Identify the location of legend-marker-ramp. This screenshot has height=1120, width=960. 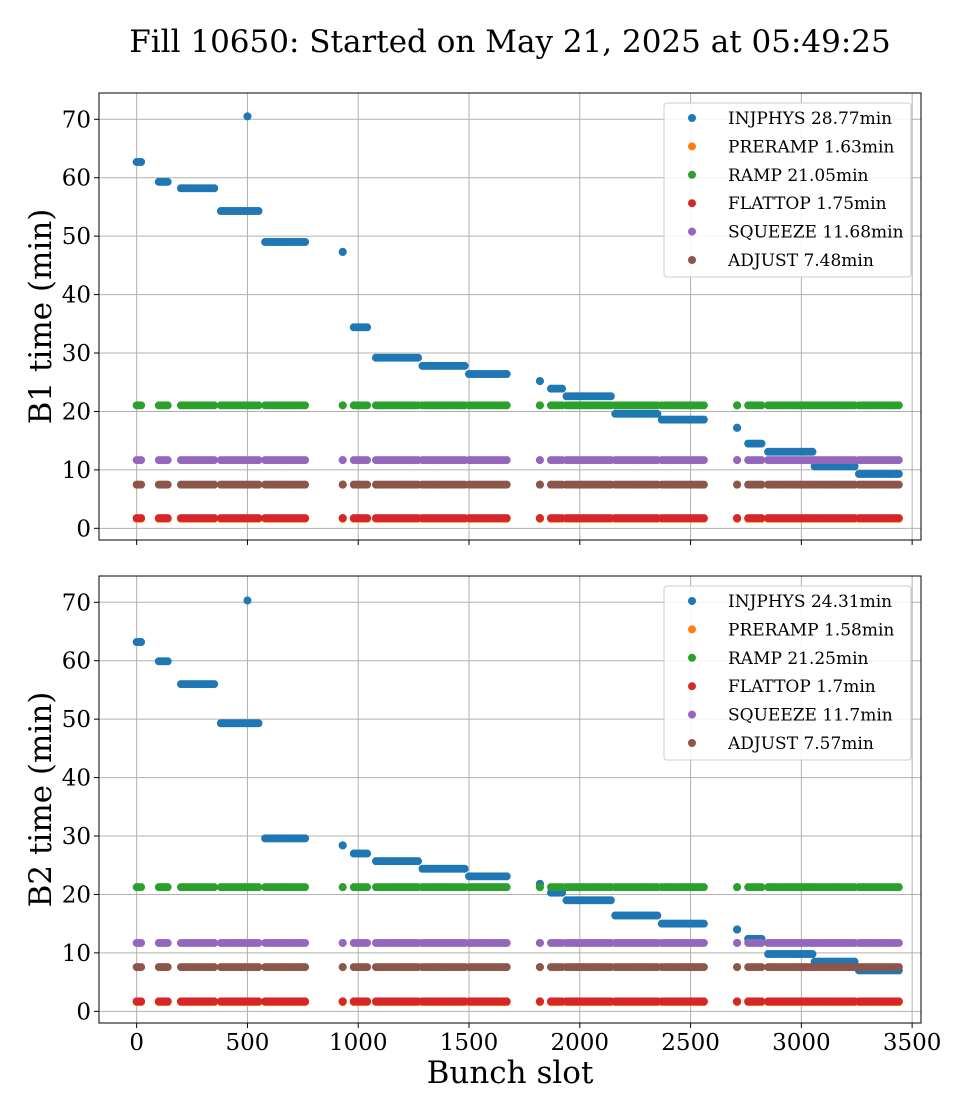
(692, 657).